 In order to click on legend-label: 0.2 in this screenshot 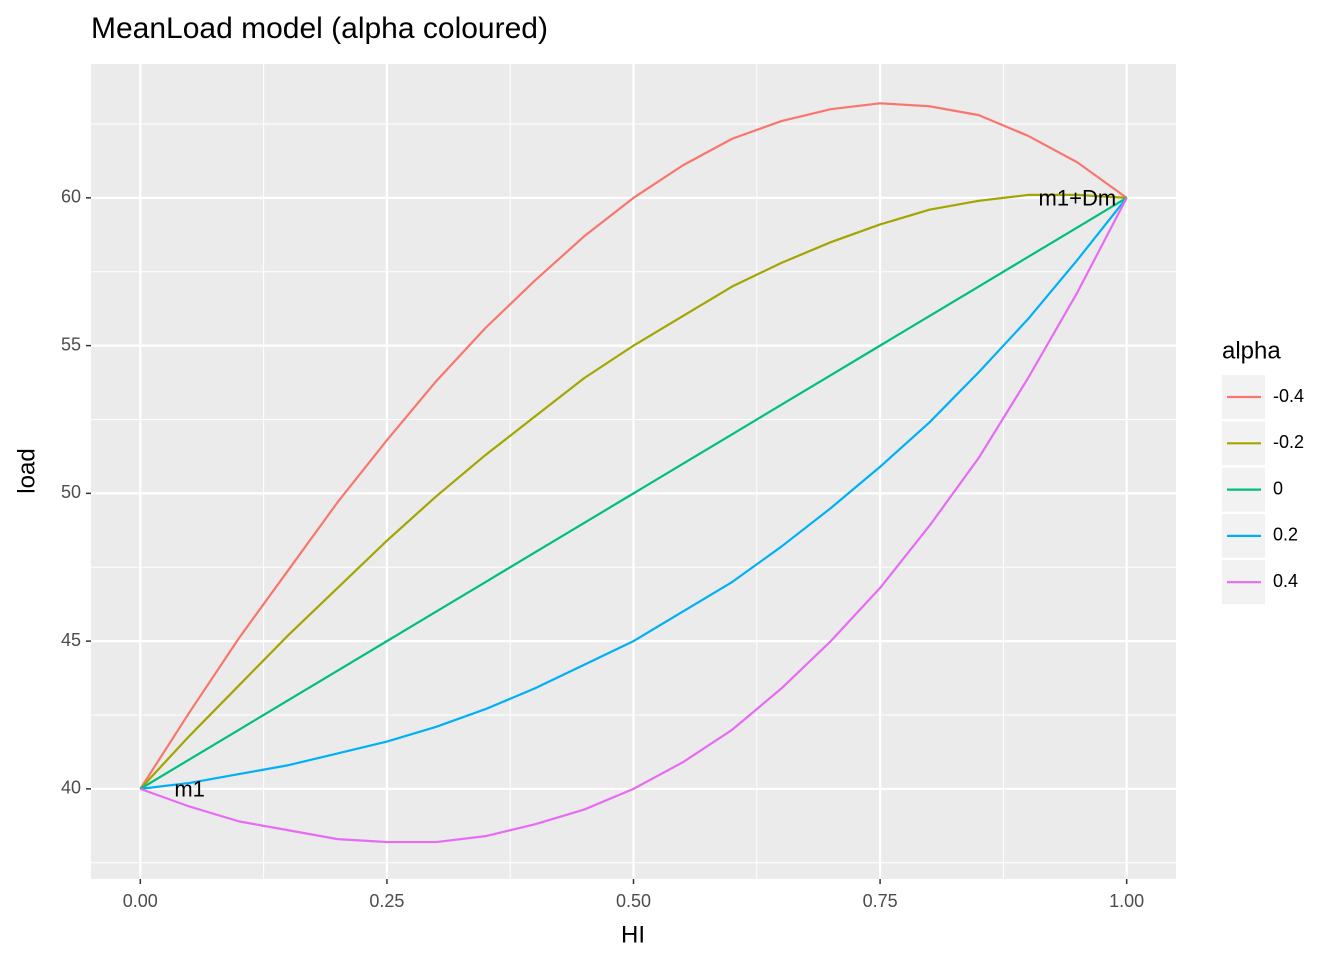, I will do `click(1285, 535)`.